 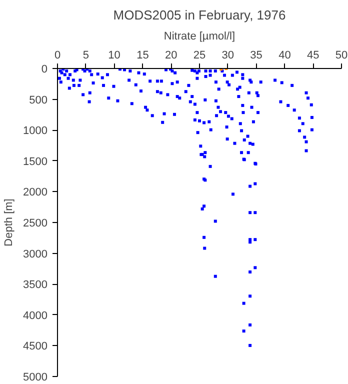 I want to click on x-tick-label: 20, so click(x=171, y=56).